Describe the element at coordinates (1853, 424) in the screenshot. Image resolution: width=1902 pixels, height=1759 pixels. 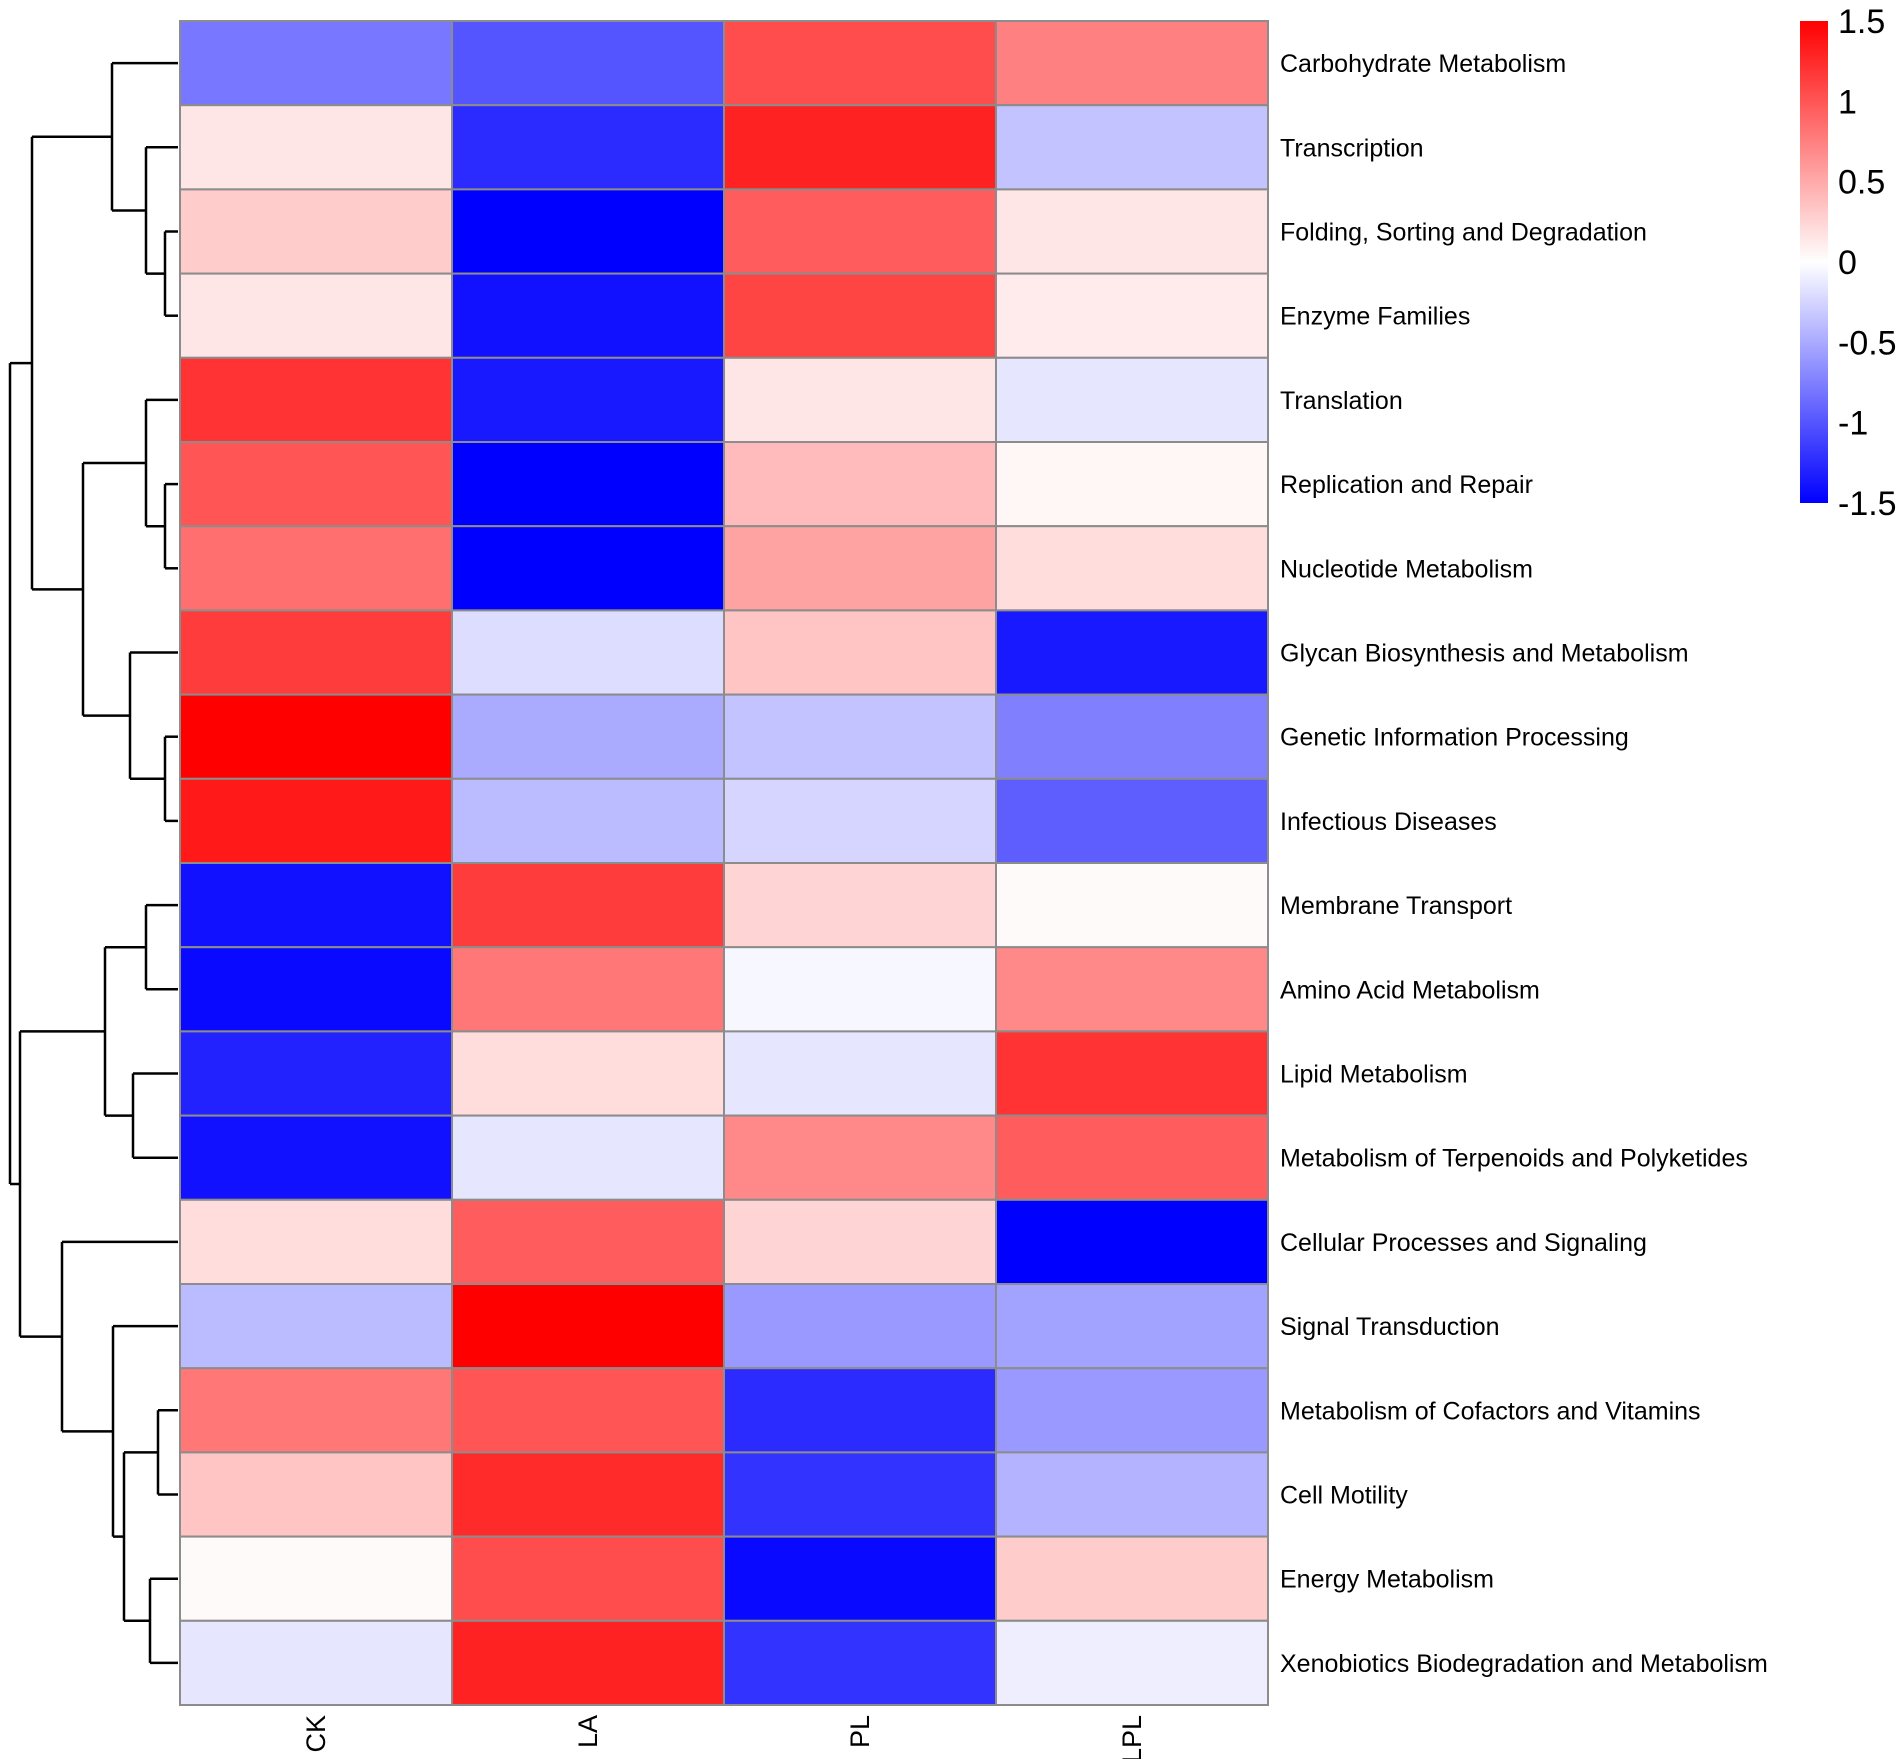
I see `legend-tick-label: -1` at that location.